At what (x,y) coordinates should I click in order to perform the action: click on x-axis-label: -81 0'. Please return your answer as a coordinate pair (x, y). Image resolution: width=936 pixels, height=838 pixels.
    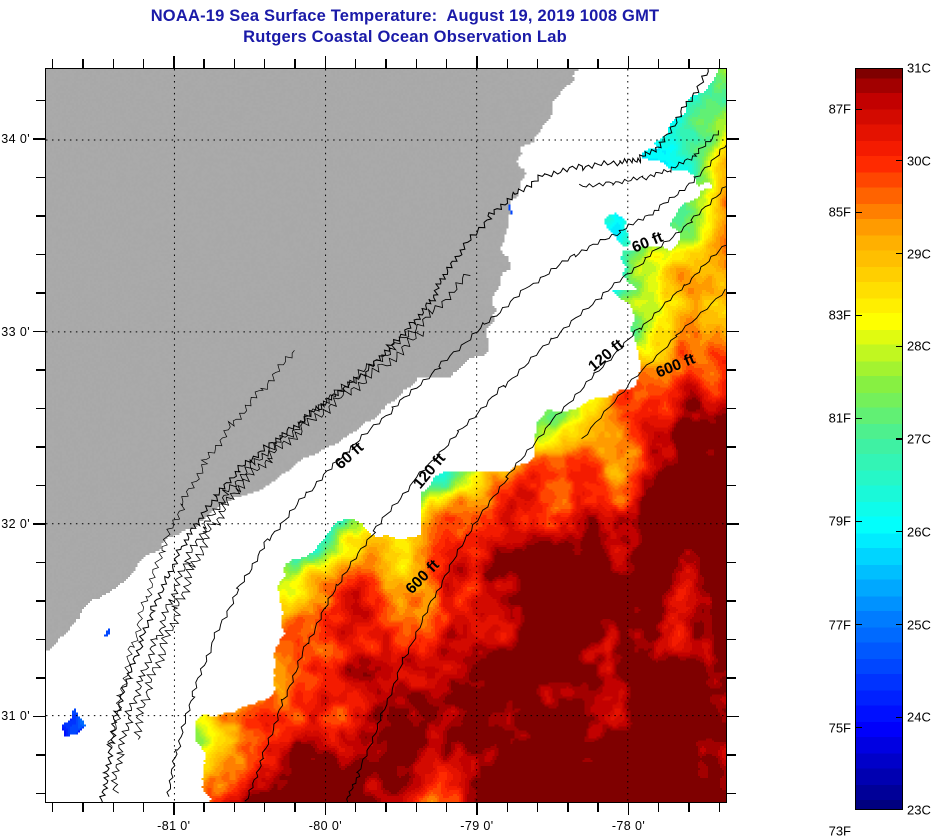
    Looking at the image, I should click on (174, 826).